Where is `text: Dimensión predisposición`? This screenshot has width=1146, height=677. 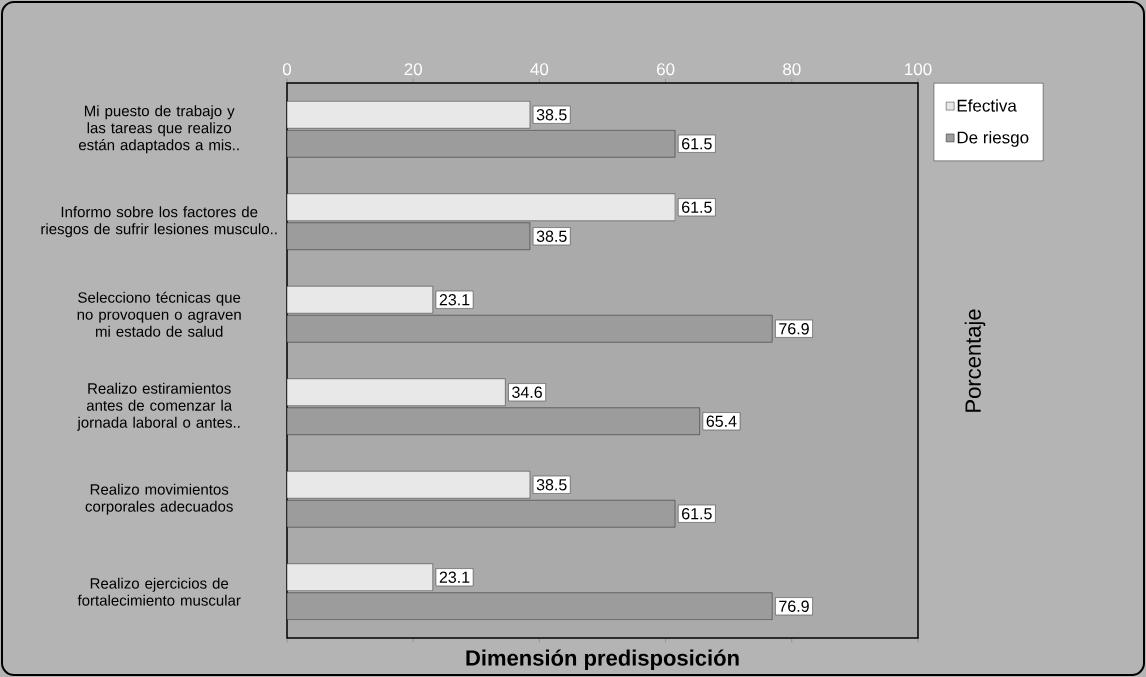
text: Dimensión predisposición is located at coordinates (602, 660).